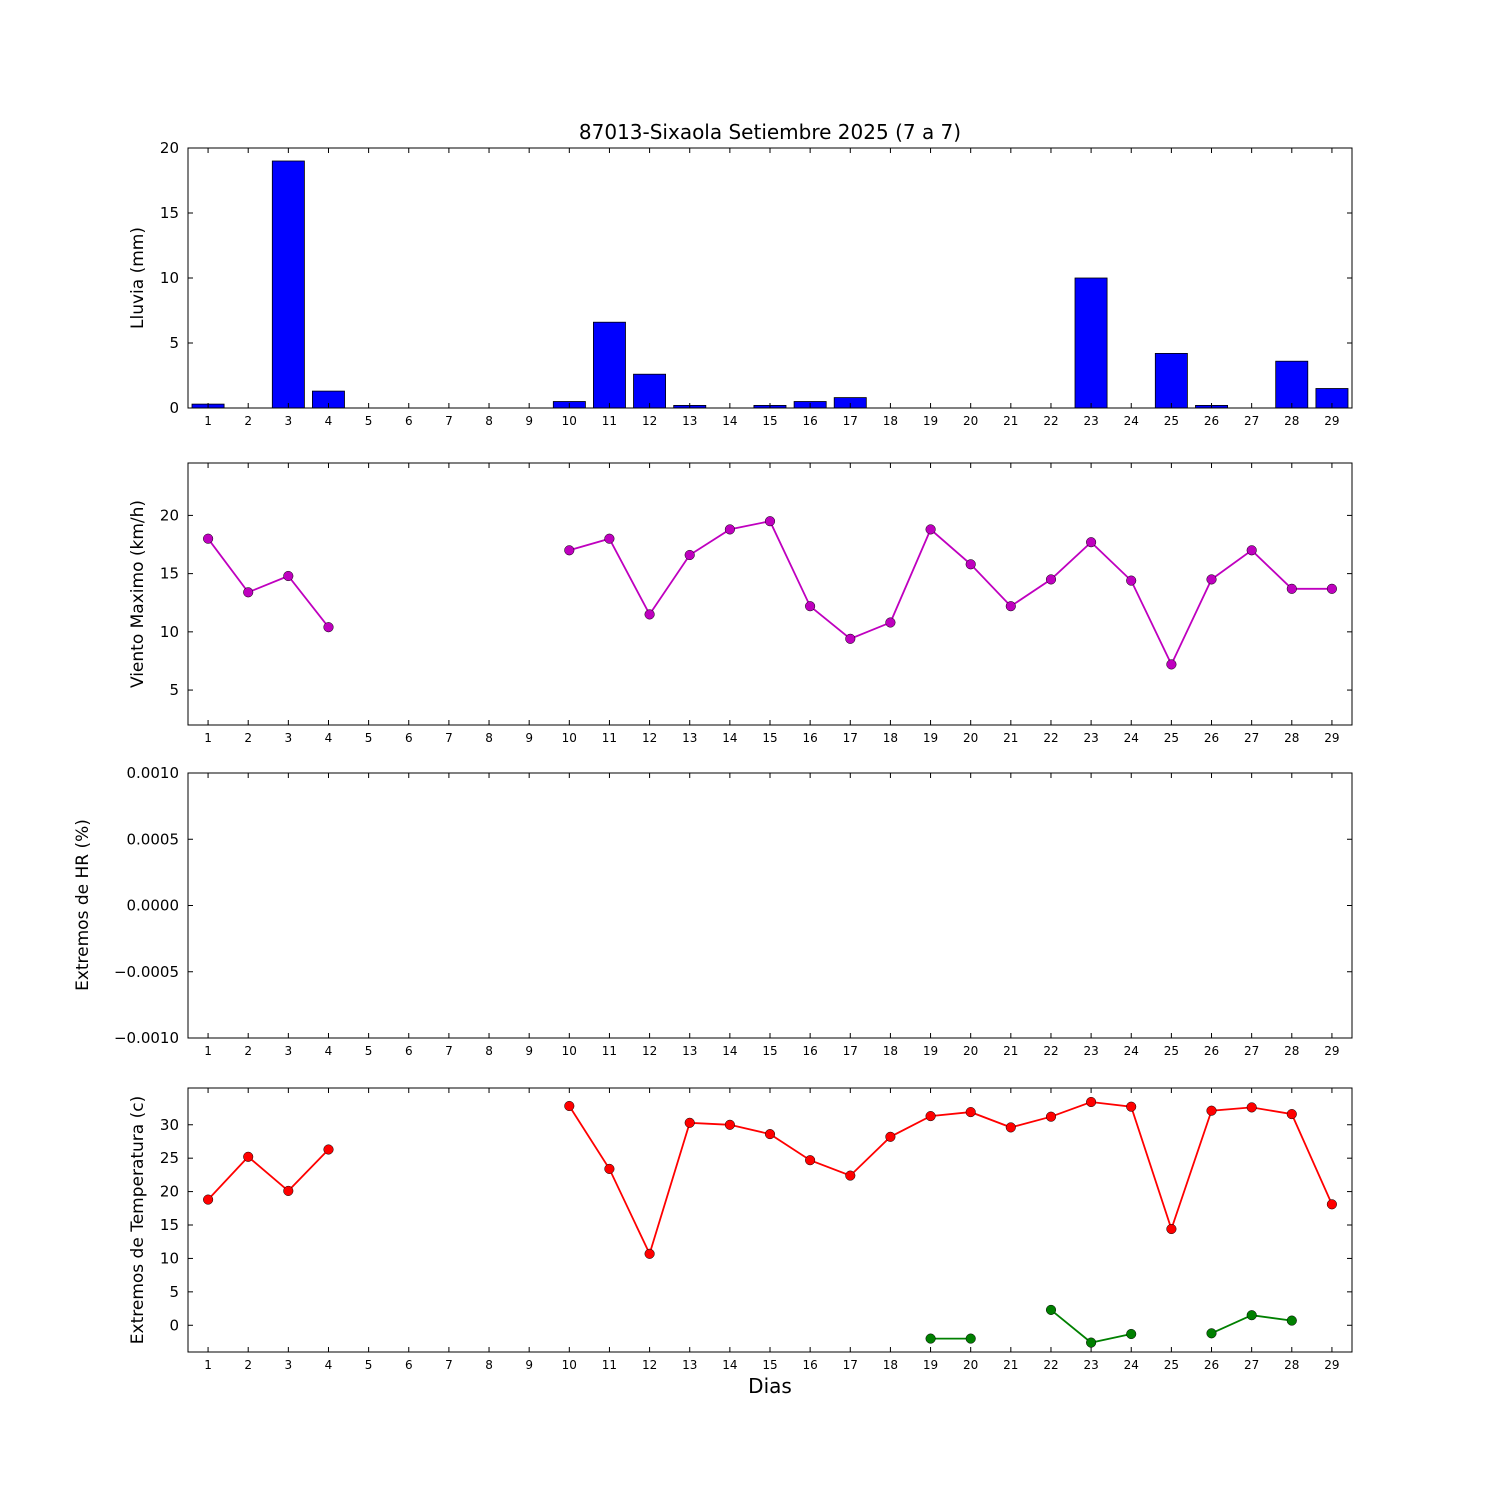 The image size is (1500, 1504). I want to click on series-line-viento-maximo, so click(769, 593).